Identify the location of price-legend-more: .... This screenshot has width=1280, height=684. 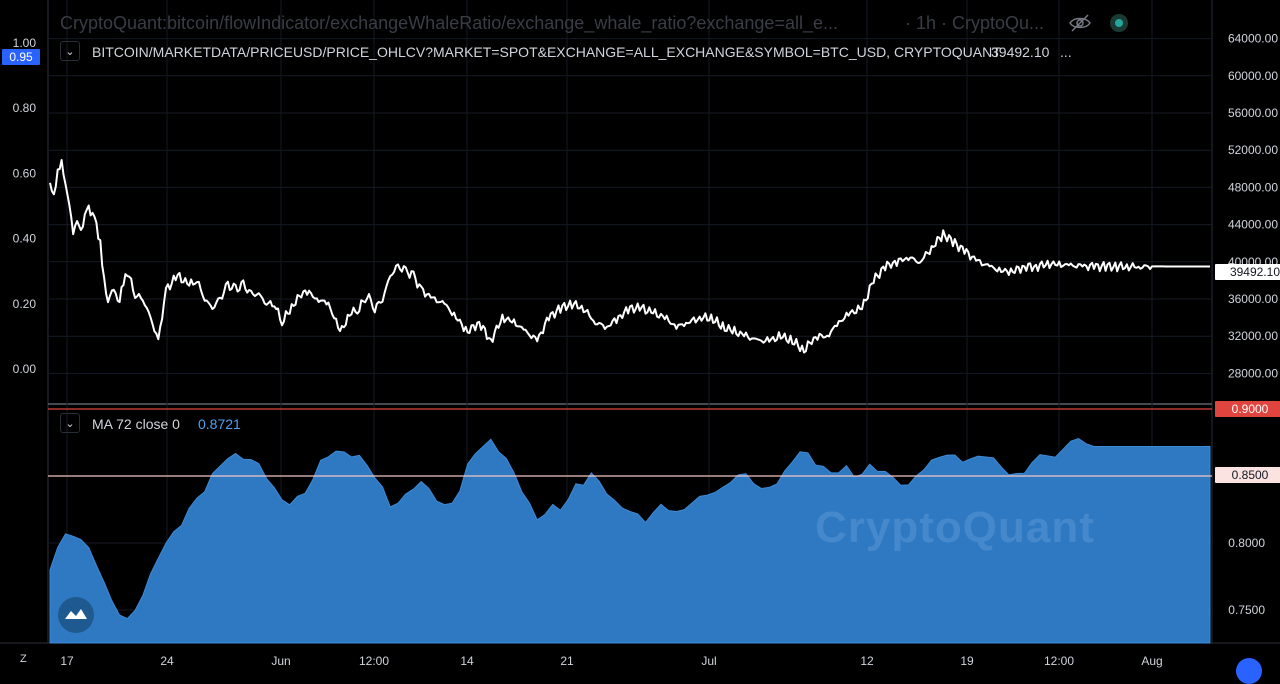
(1066, 52).